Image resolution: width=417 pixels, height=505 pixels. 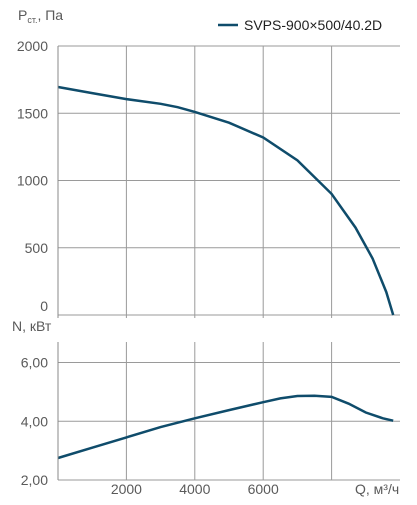 I want to click on power-axis-title: N, кВт, so click(x=32, y=326).